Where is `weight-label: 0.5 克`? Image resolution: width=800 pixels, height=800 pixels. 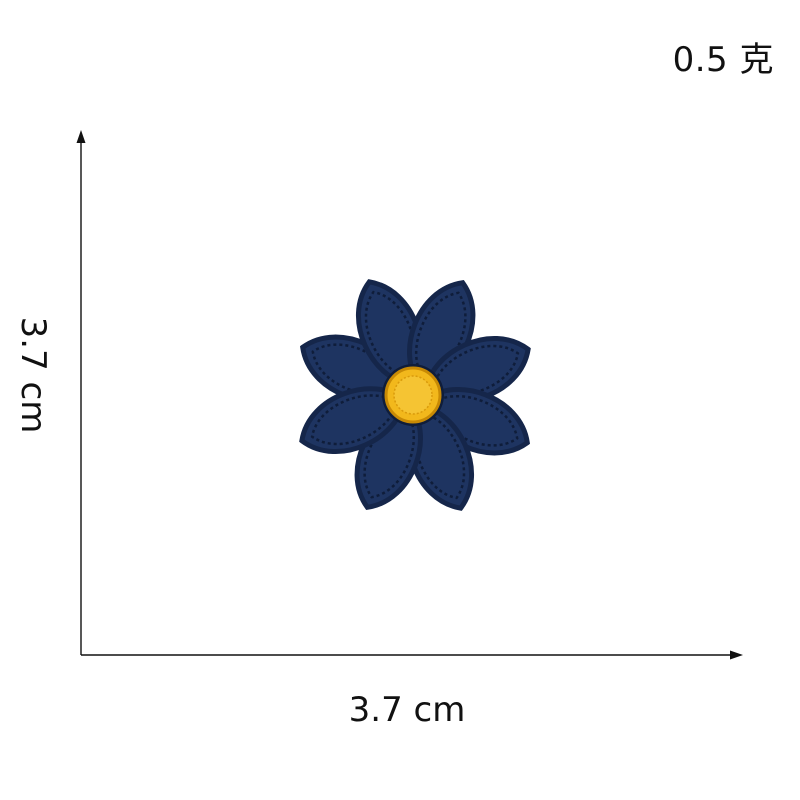 weight-label: 0.5 克 is located at coordinates (723, 60).